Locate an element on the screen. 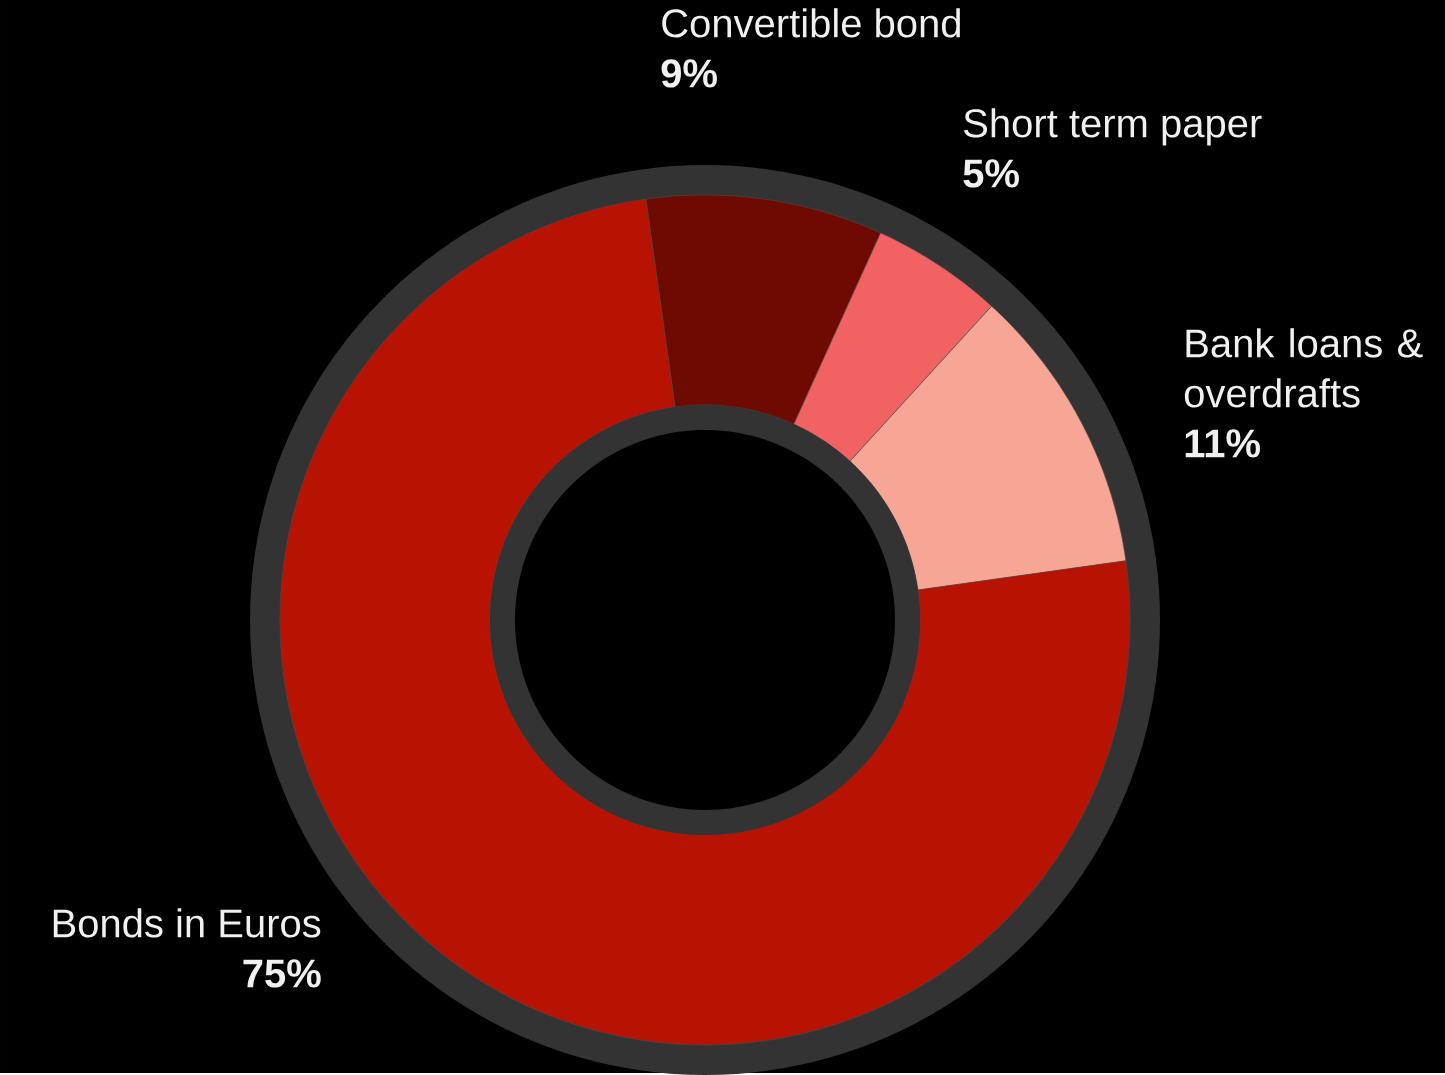  slice-label: Convertible bond is located at coordinates (811, 23).